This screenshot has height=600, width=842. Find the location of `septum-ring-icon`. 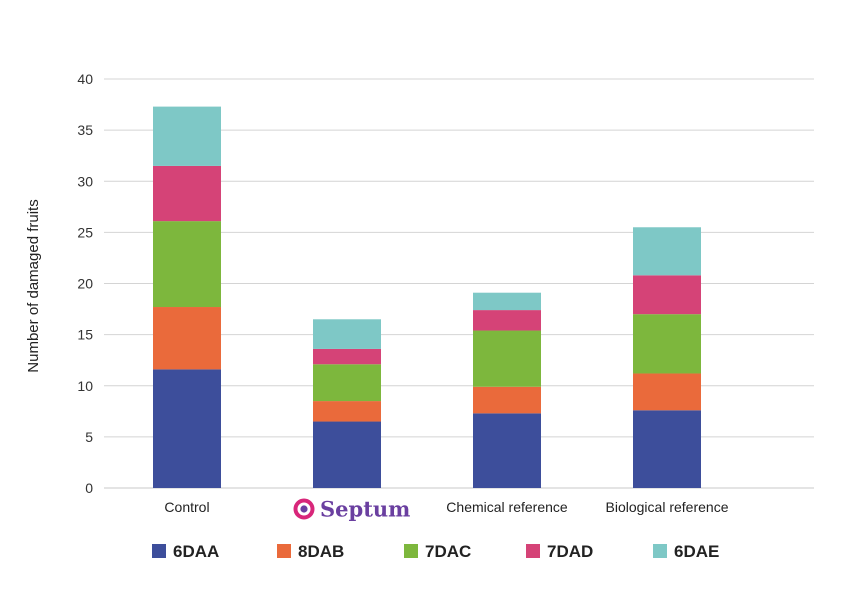

septum-ring-icon is located at coordinates (304, 509).